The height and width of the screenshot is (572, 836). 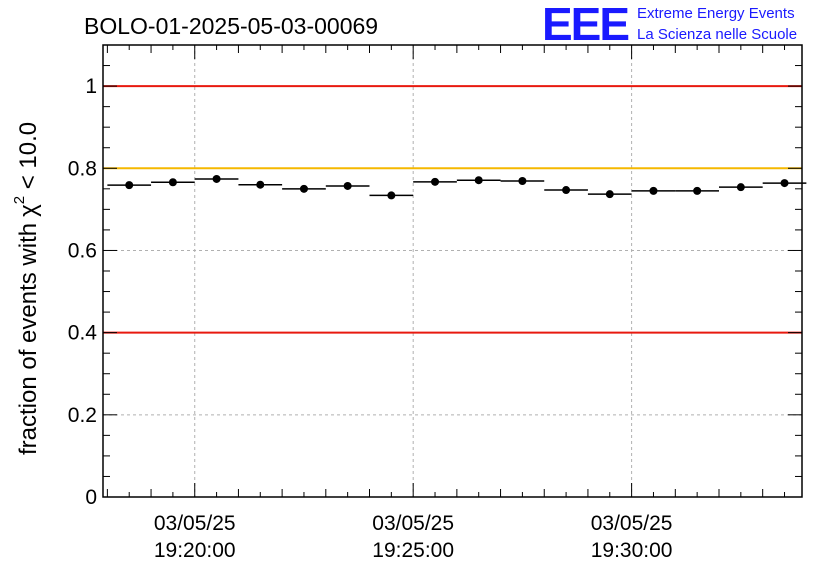 I want to click on chart-title: BOLO-01-2025-05-03-00069, so click(x=231, y=26).